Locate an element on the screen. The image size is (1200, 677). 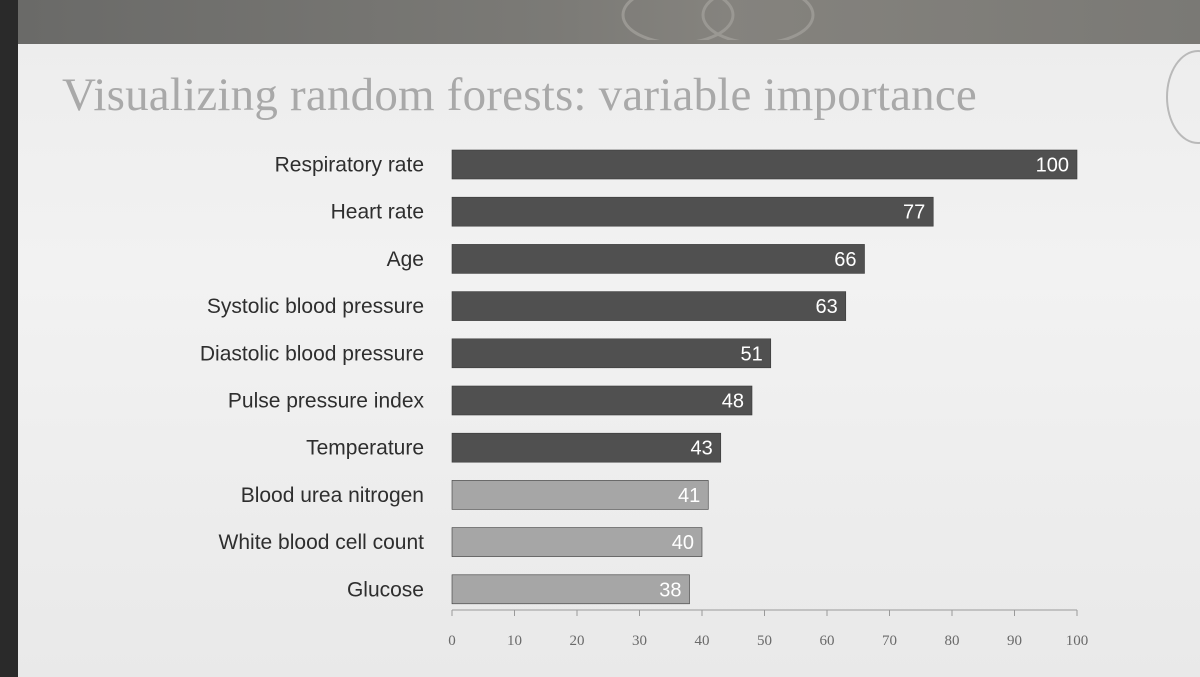
data-label: 63 is located at coordinates (827, 307).